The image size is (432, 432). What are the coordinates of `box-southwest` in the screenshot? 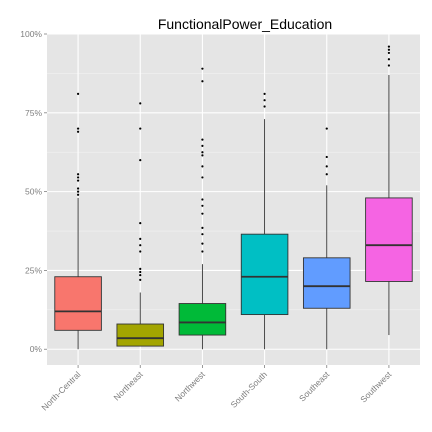 It's located at (389, 190).